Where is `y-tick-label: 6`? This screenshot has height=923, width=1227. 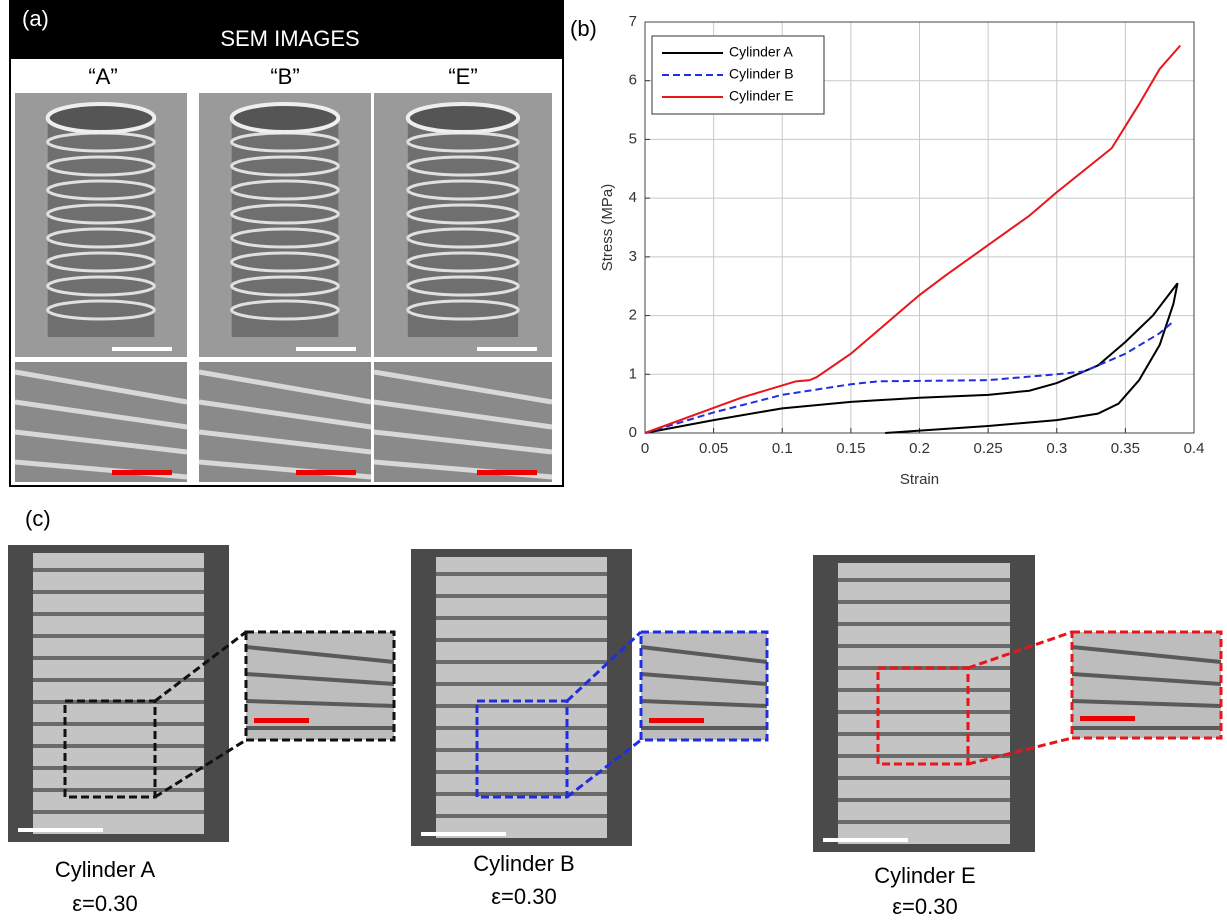 y-tick-label: 6 is located at coordinates (633, 80).